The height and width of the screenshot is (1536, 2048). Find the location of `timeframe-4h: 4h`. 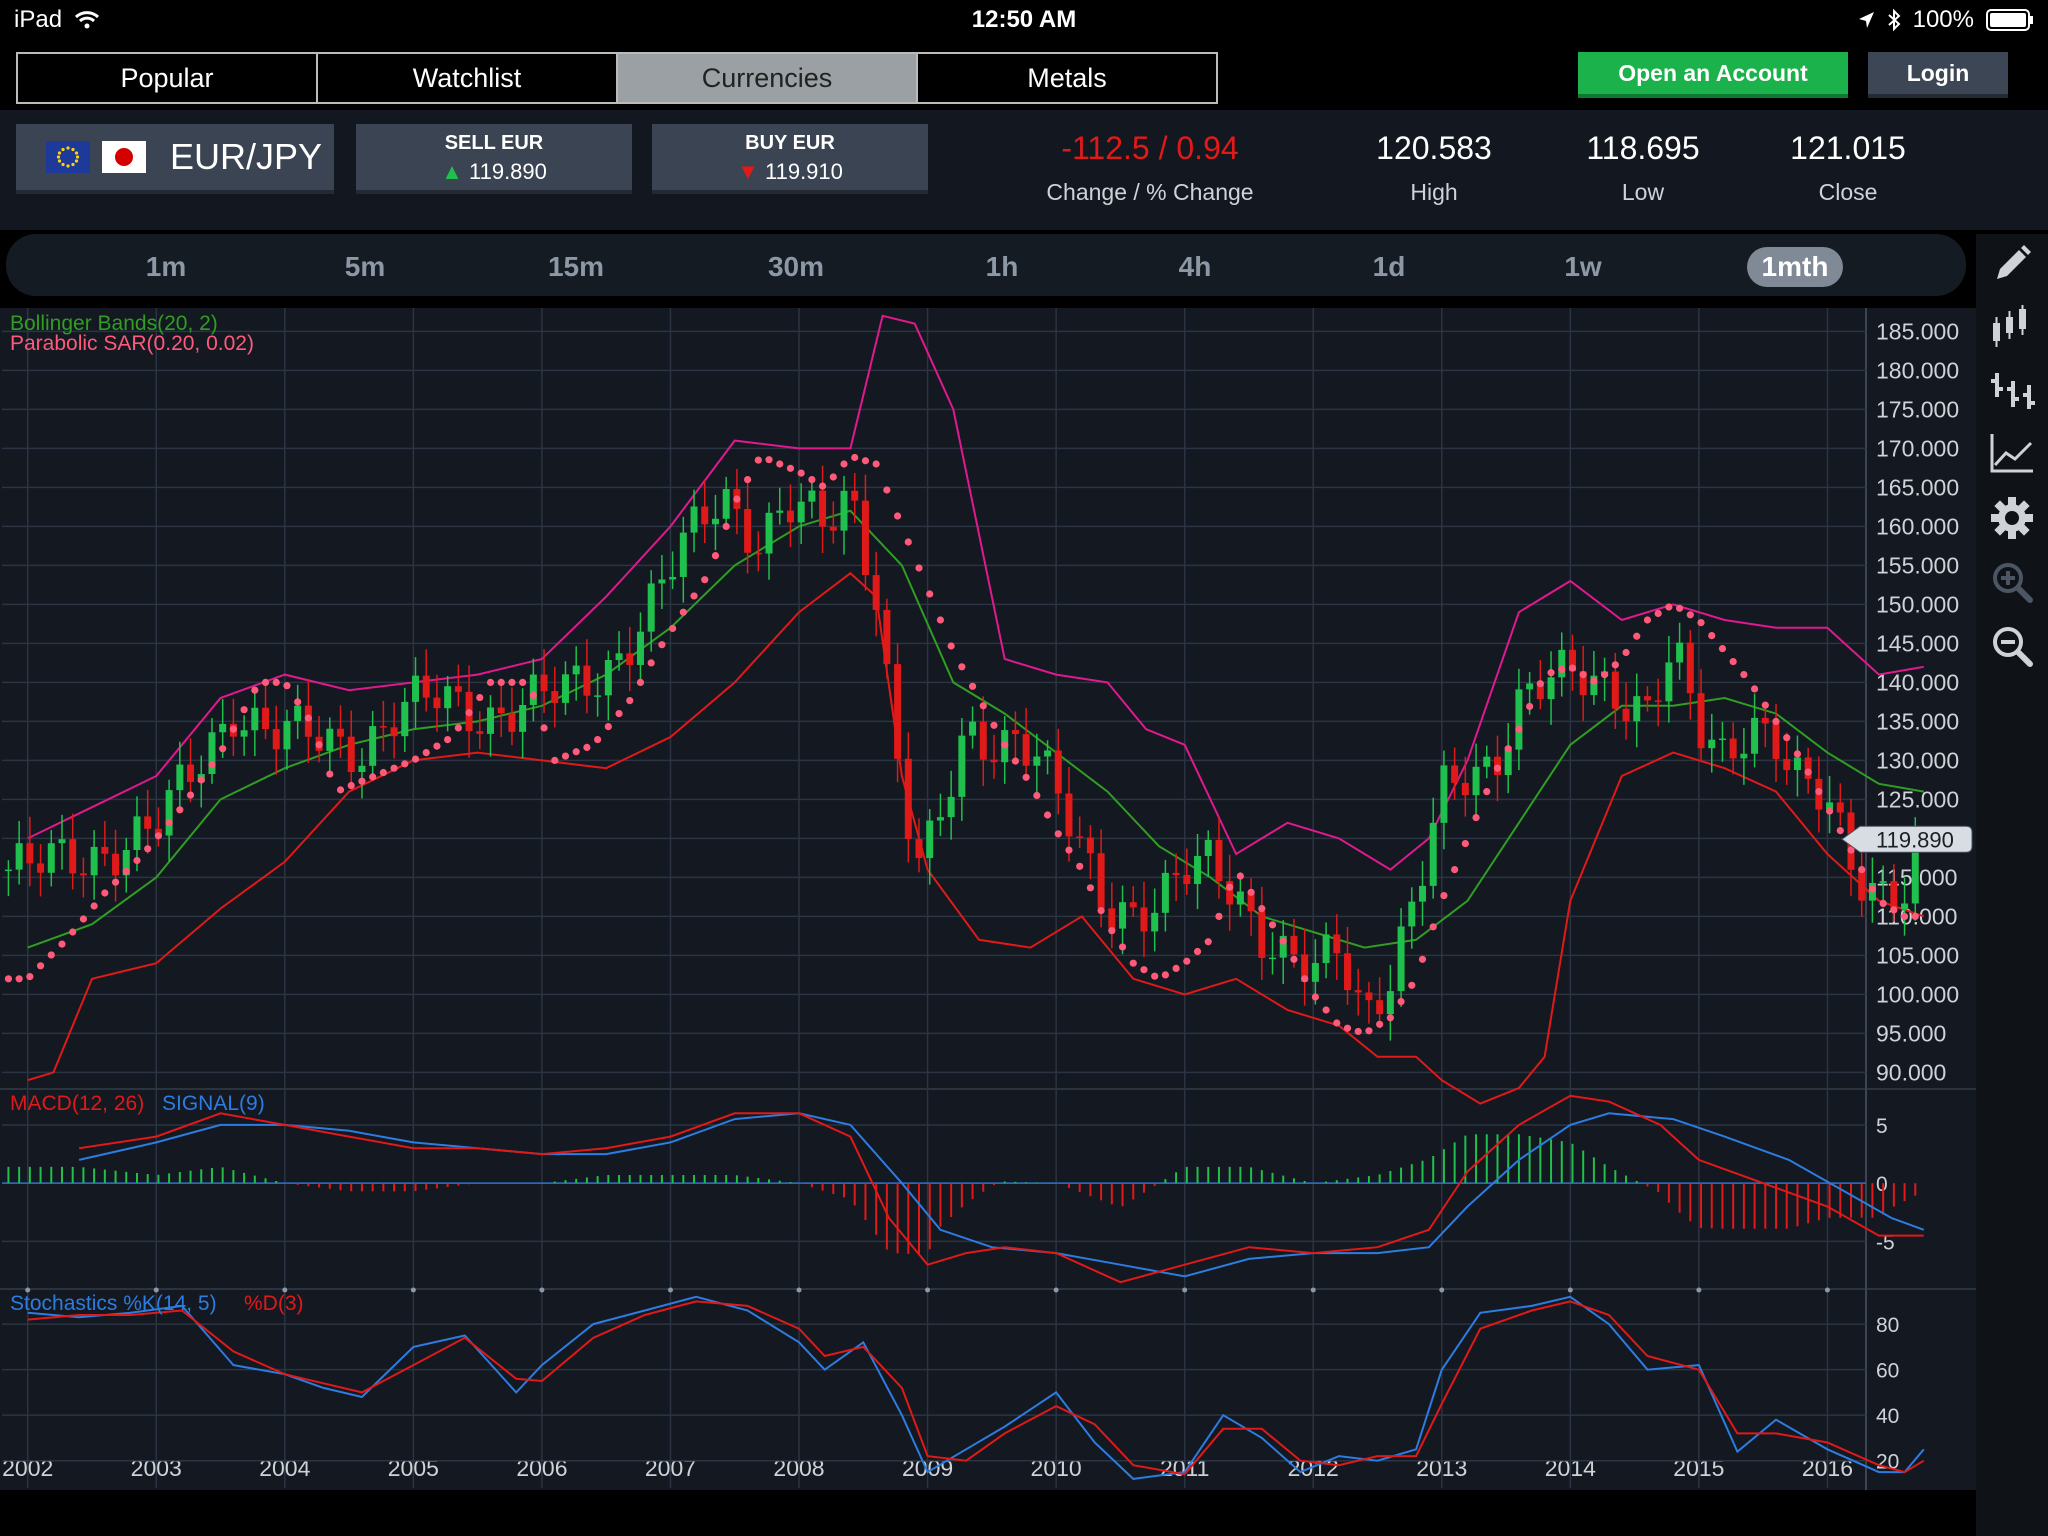

timeframe-4h: 4h is located at coordinates (1195, 266).